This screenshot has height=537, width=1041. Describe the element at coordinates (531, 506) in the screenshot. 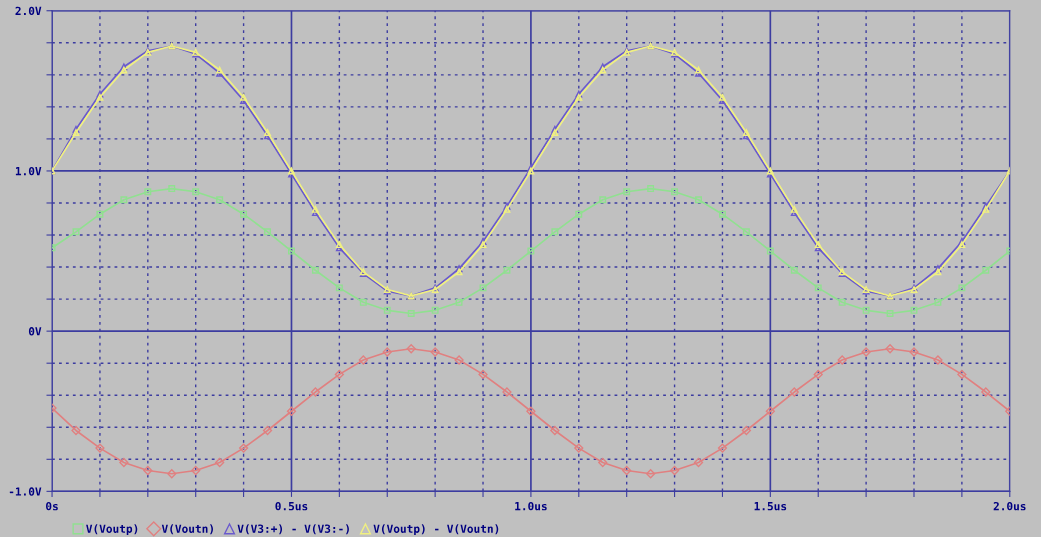

I see `x-tick-label: 1.0us` at that location.